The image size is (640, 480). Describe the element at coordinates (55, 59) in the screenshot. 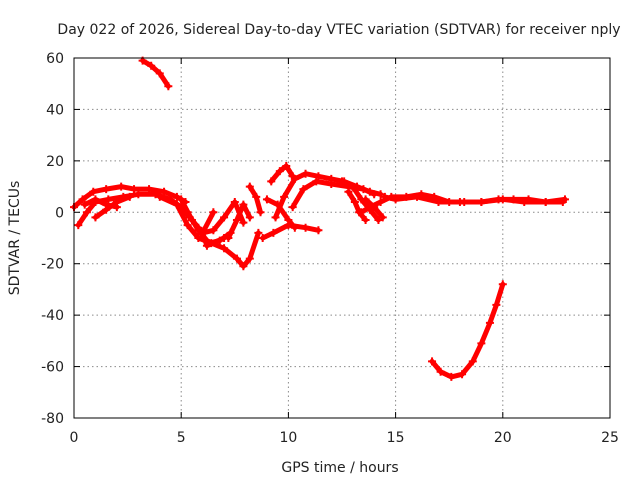

I see `y-tick-label: 60` at that location.